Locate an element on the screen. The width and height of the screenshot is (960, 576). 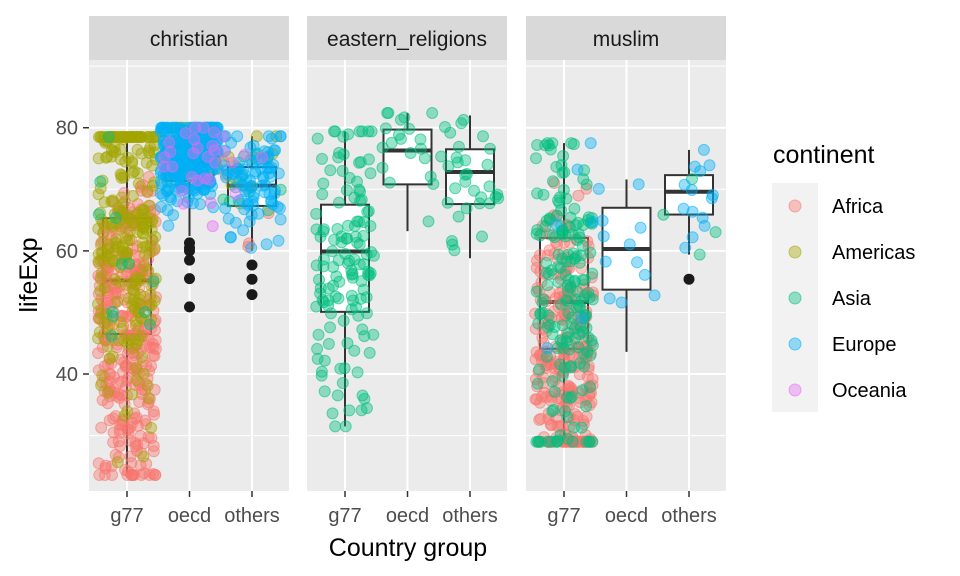
legend-entries: Africa Americas Asia Europe Oceania is located at coordinates (851, 299).